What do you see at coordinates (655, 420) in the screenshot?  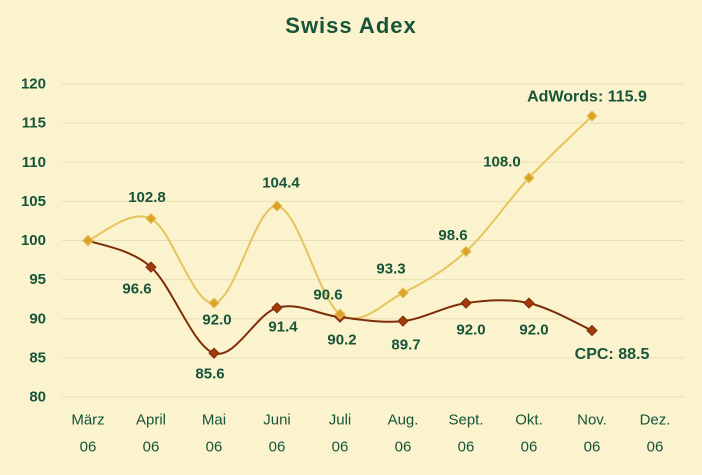 I see `xtick-month-9: Dez.` at bounding box center [655, 420].